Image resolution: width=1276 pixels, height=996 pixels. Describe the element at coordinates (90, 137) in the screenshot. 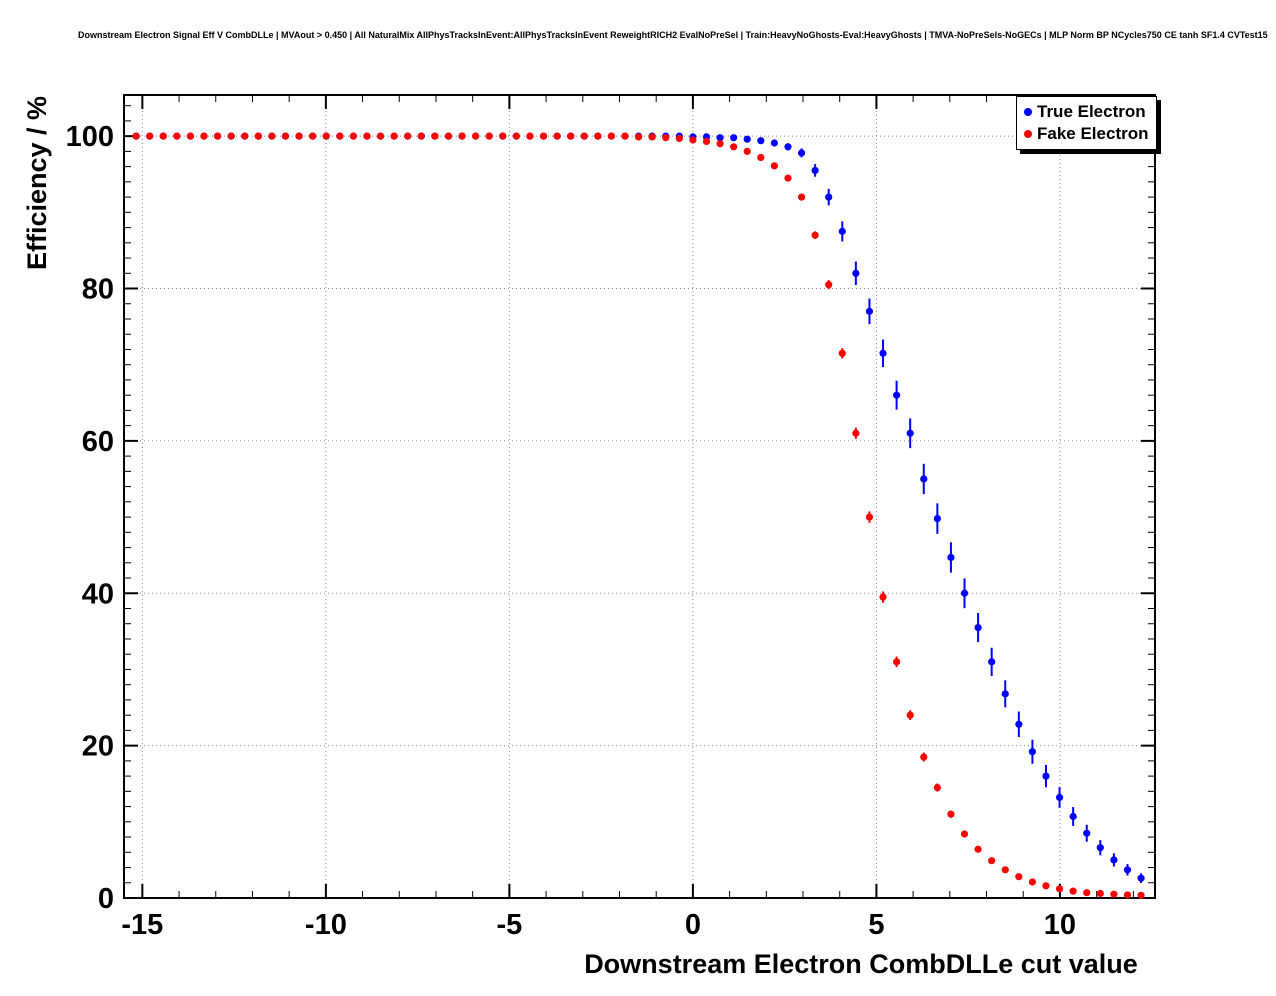

I see `y-tick-label: 100` at that location.